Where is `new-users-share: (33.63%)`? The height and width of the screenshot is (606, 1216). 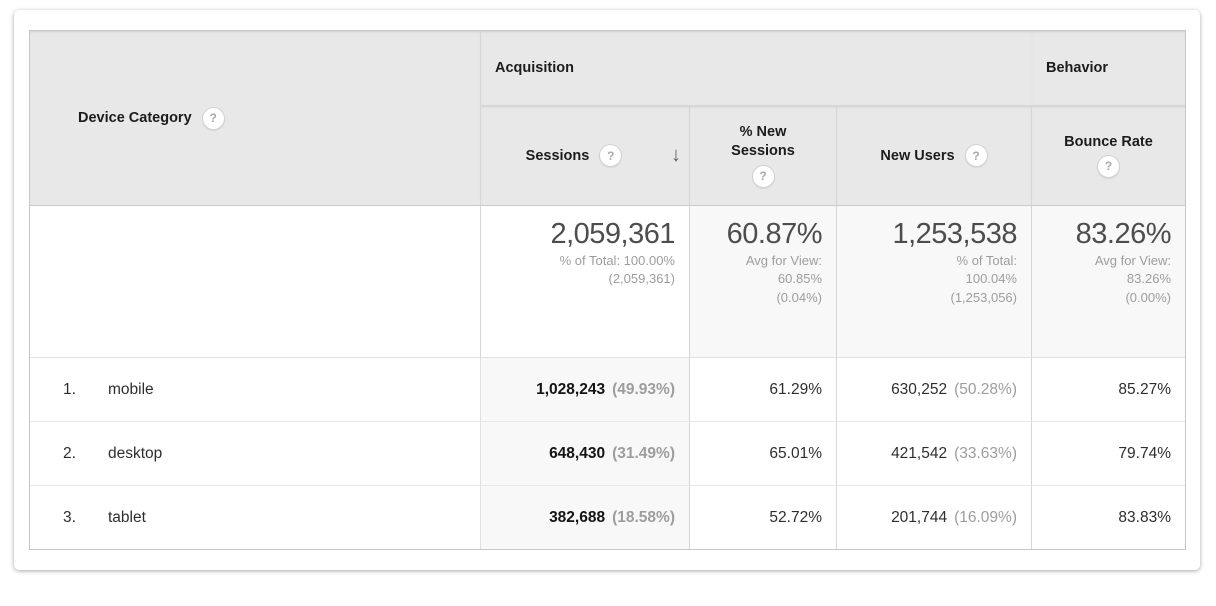 new-users-share: (33.63%) is located at coordinates (985, 453).